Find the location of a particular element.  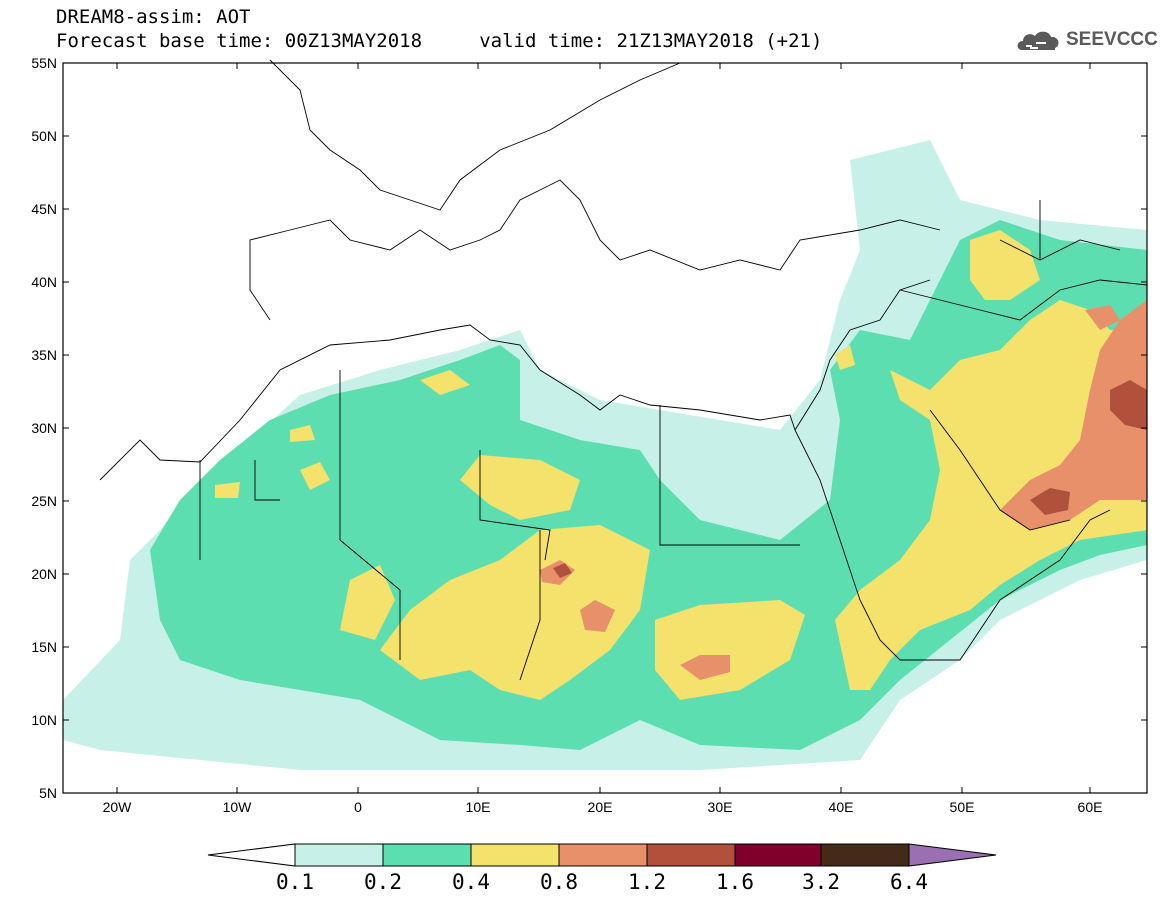

colorbar-label: 0.1 is located at coordinates (295, 882).